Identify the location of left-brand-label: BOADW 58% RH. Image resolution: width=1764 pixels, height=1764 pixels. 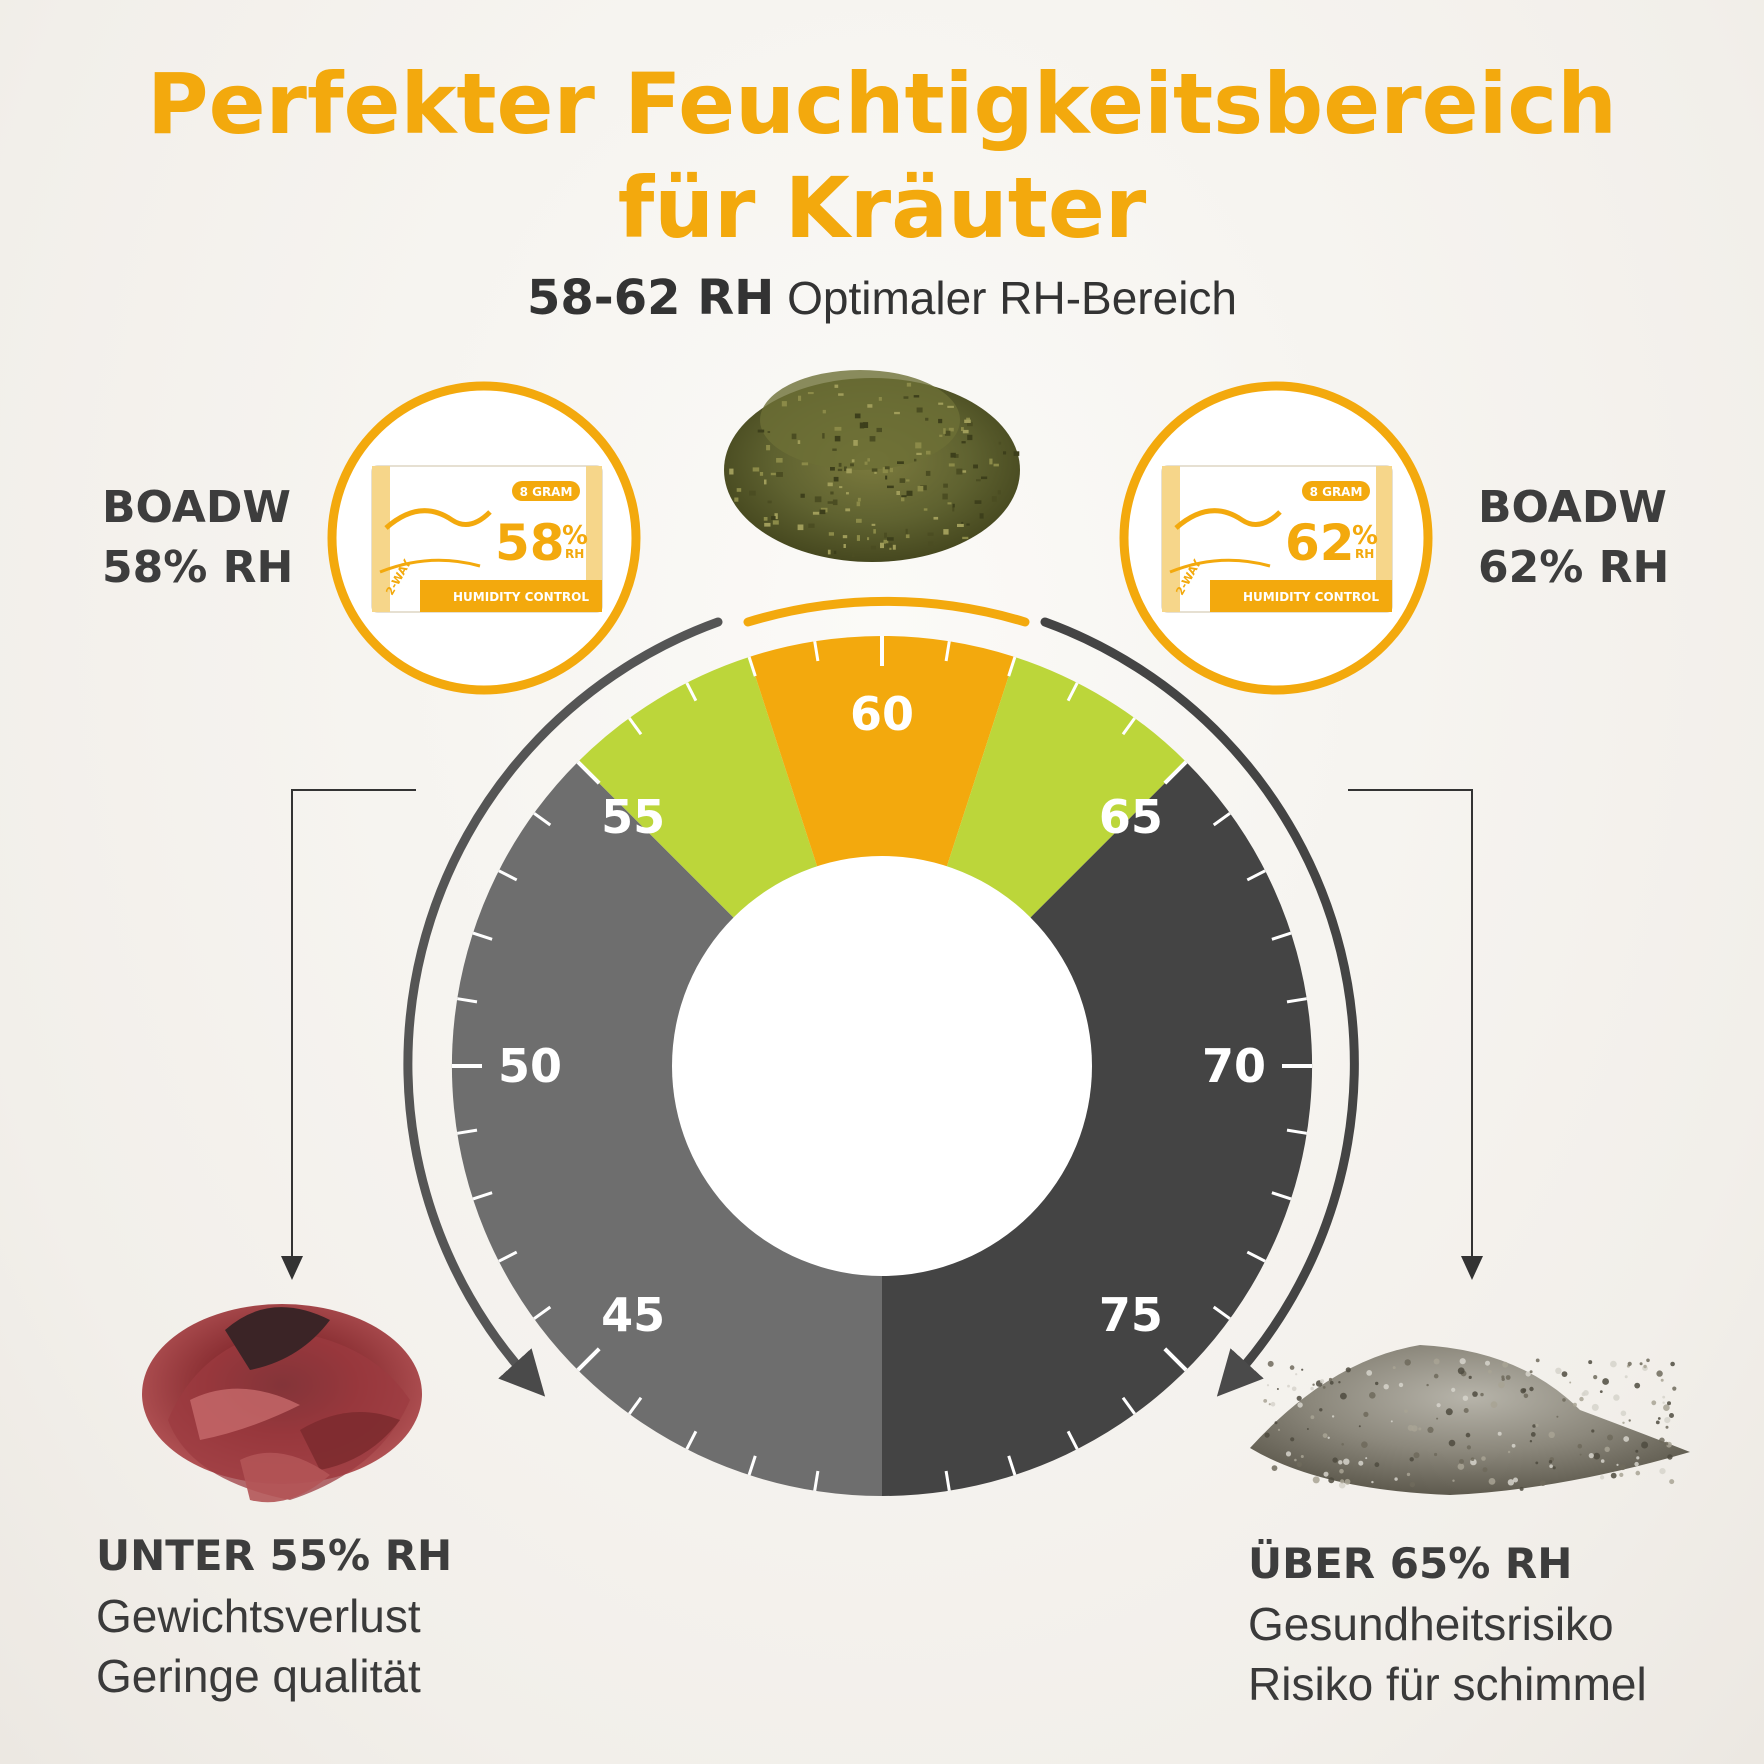
(197, 538).